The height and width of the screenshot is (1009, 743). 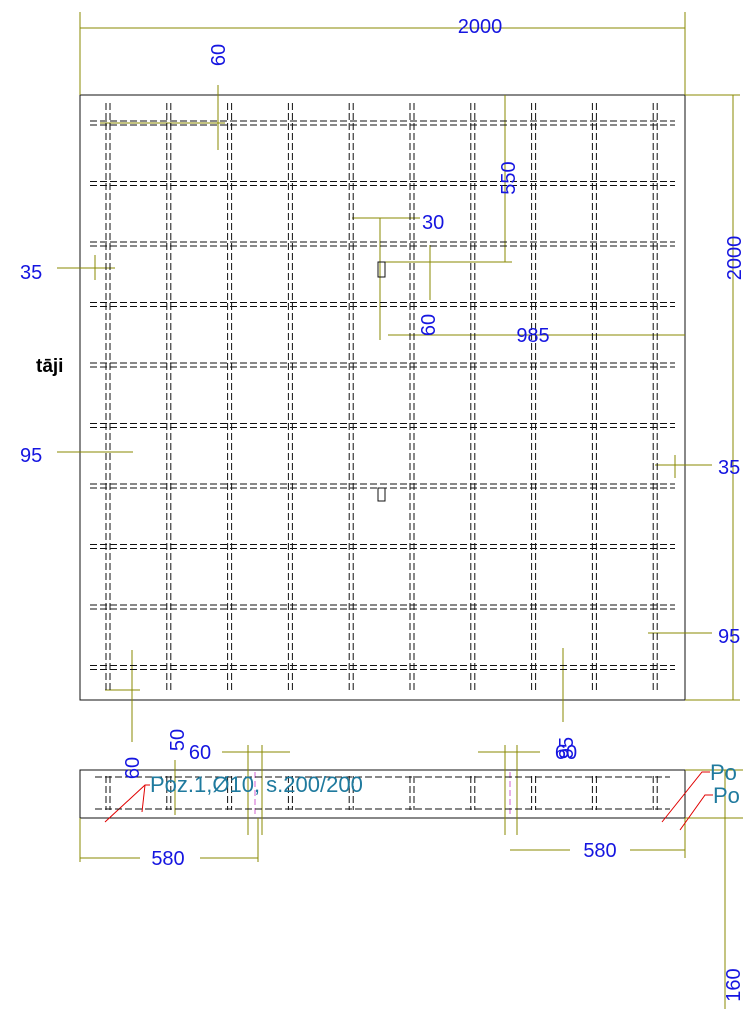 I want to click on dim-label: 550, so click(x=509, y=177).